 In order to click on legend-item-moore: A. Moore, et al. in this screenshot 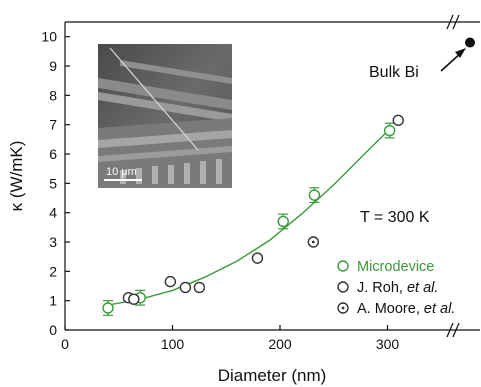, I will do `click(396, 309)`.